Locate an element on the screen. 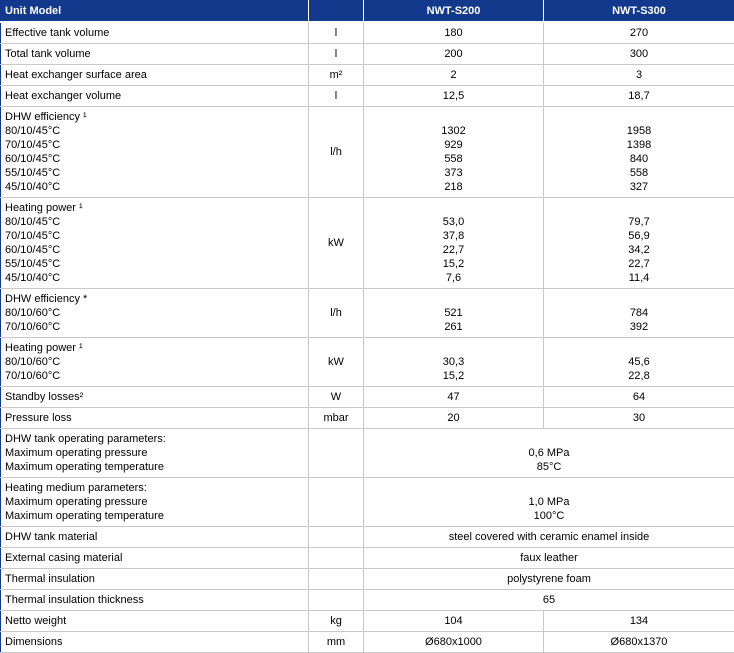 This screenshot has height=653, width=734. row-value-nwt-s200: 53,0 37,8 22,7 15,2 7,6 is located at coordinates (454, 243).